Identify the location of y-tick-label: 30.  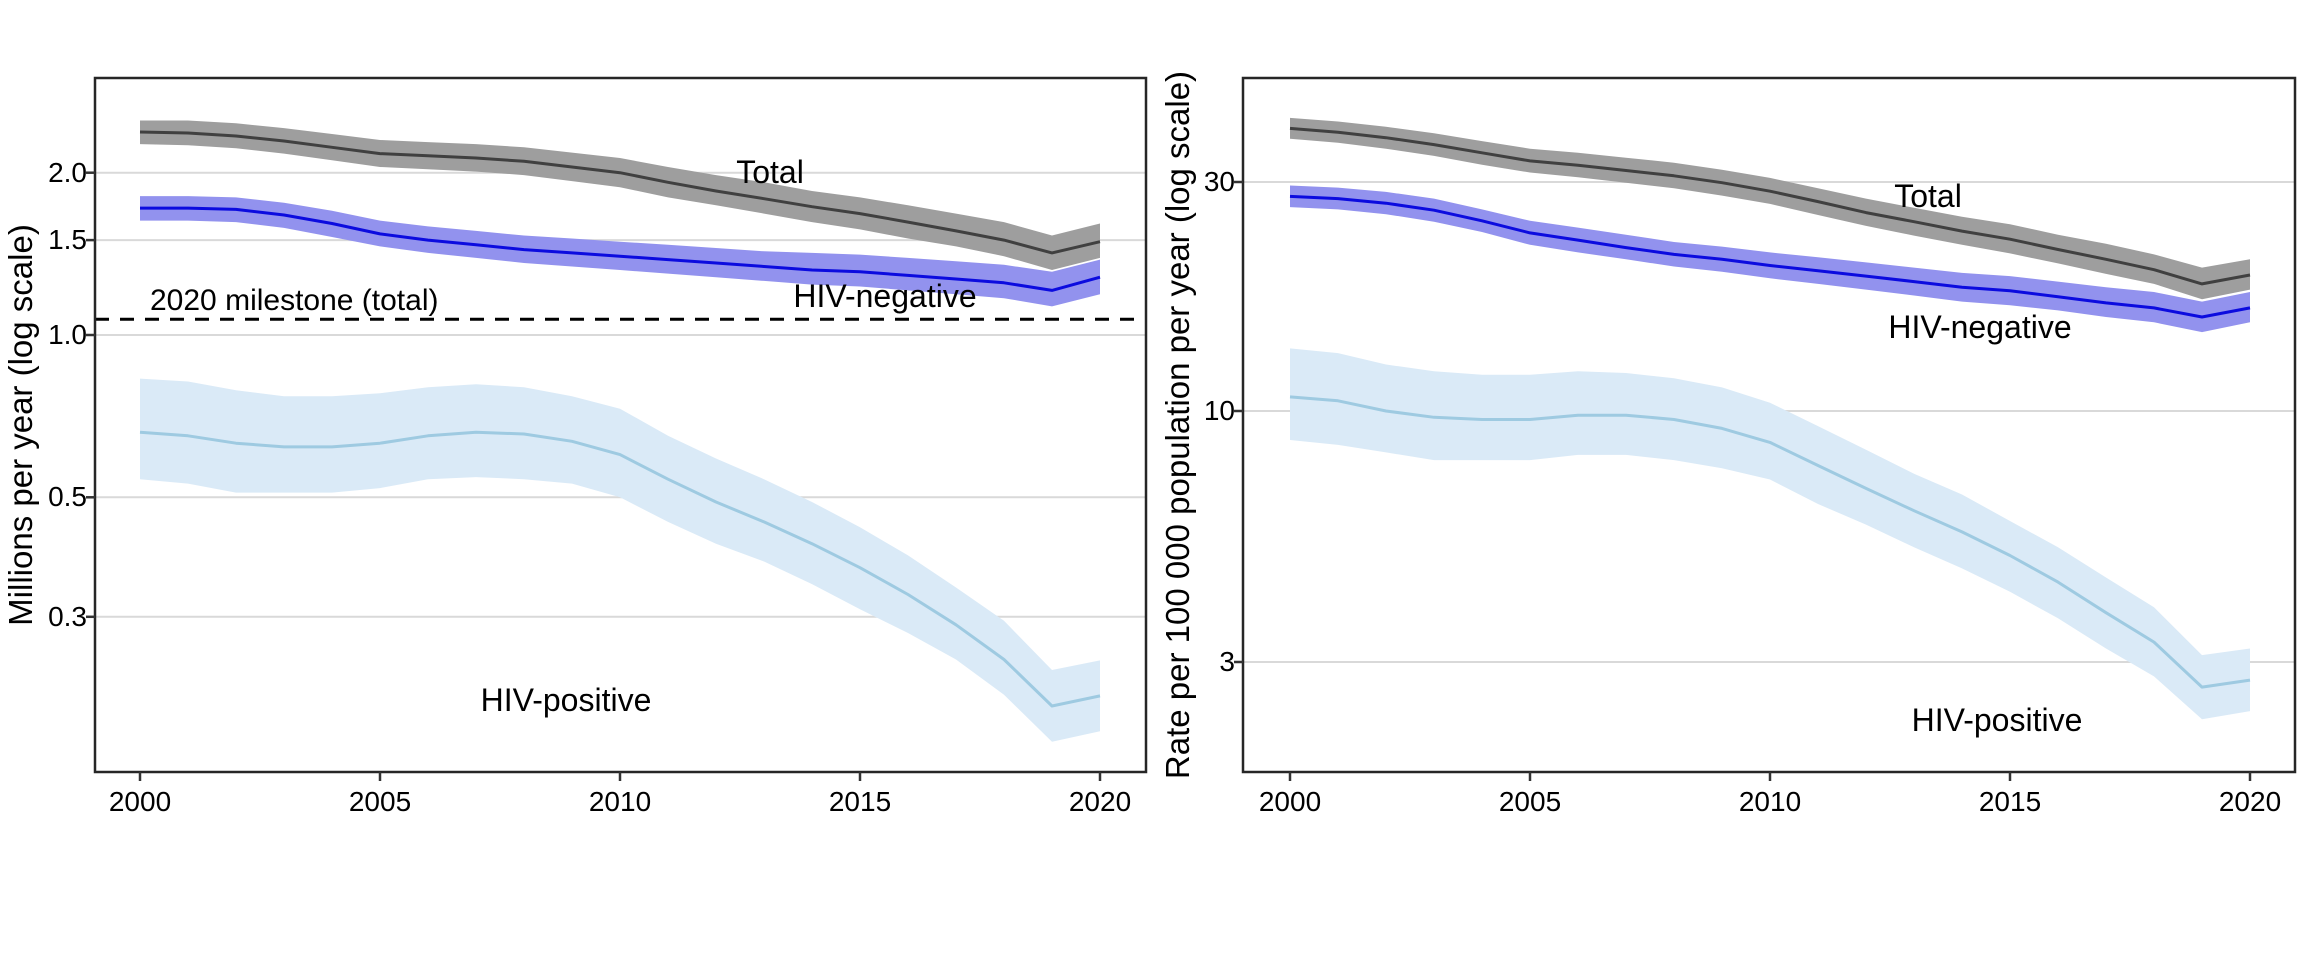
(1219, 181).